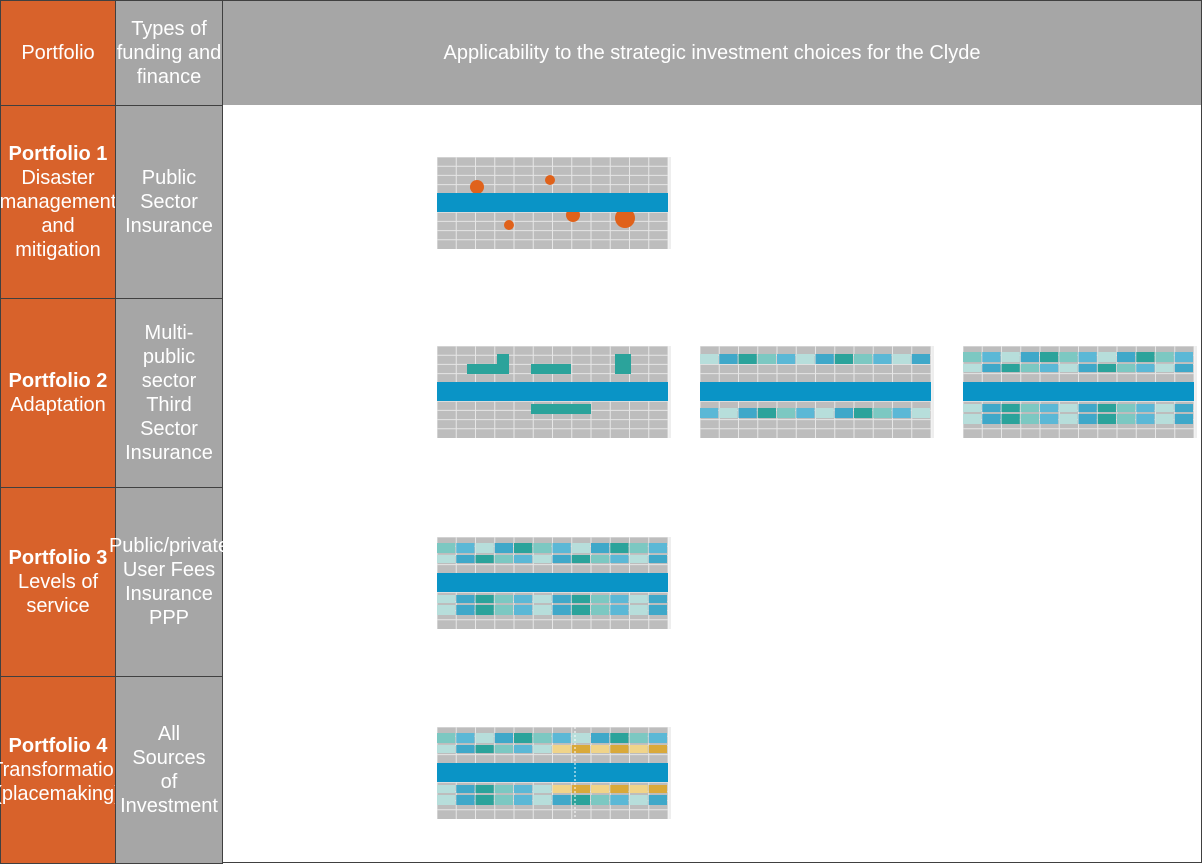 This screenshot has width=1202, height=864. I want to click on funding-line: Public Sector, so click(169, 190).